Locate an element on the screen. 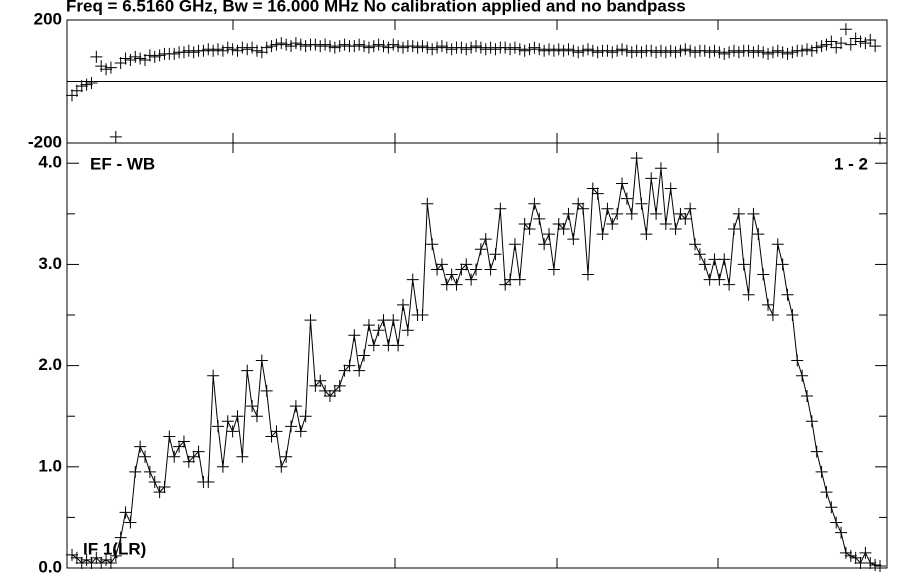 The image size is (910, 580). y-tick-label: 3.0 is located at coordinates (50, 263).